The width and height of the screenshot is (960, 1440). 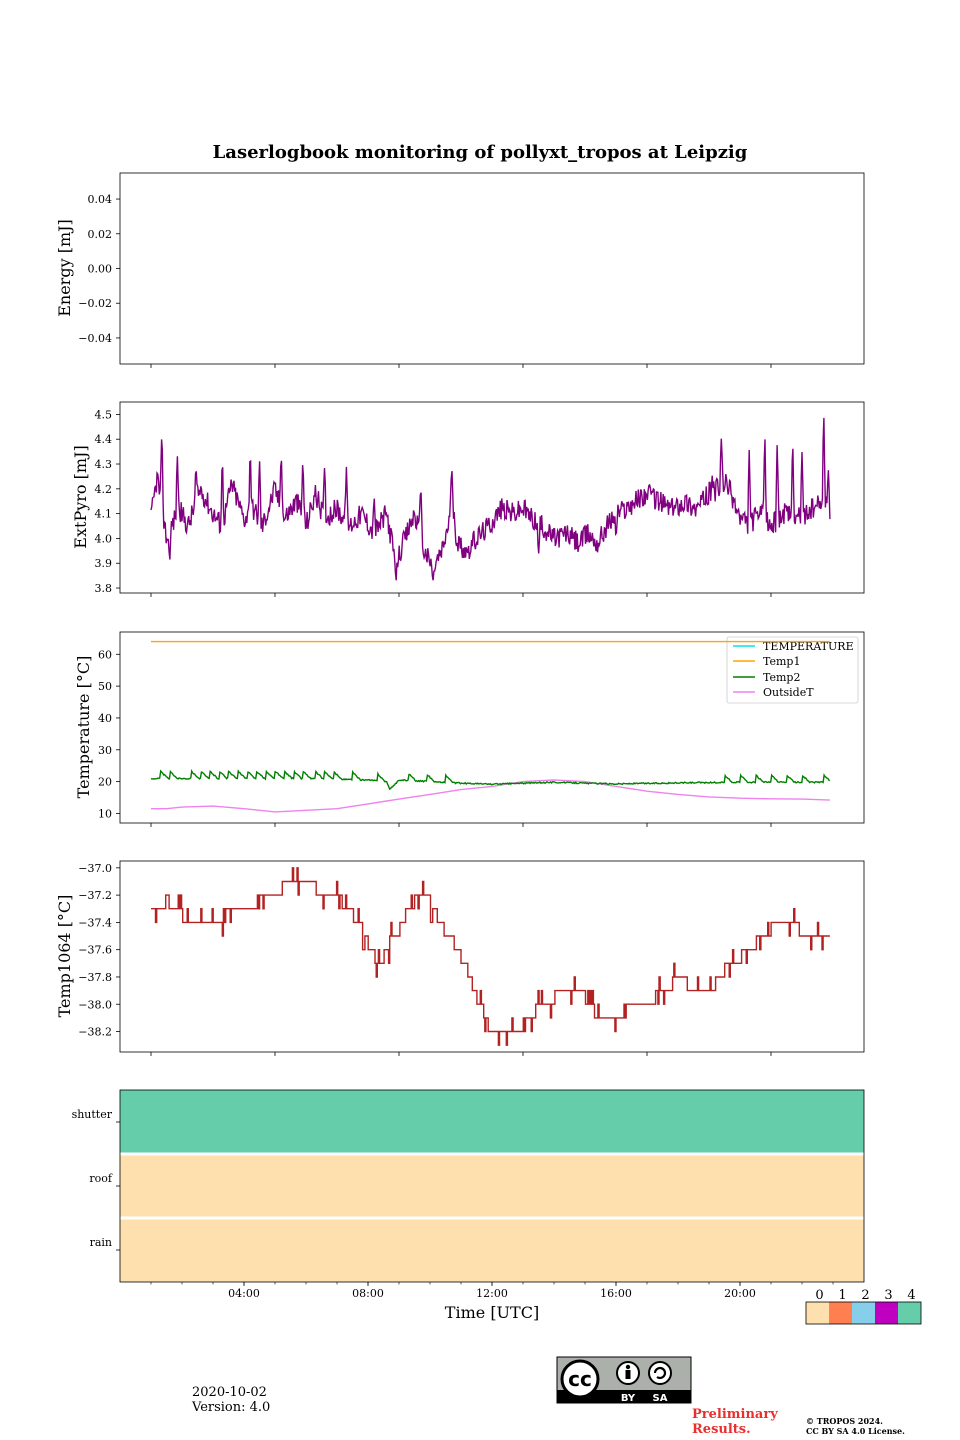 I want to click on legend-label-temp2: Temp2, so click(x=781, y=677).